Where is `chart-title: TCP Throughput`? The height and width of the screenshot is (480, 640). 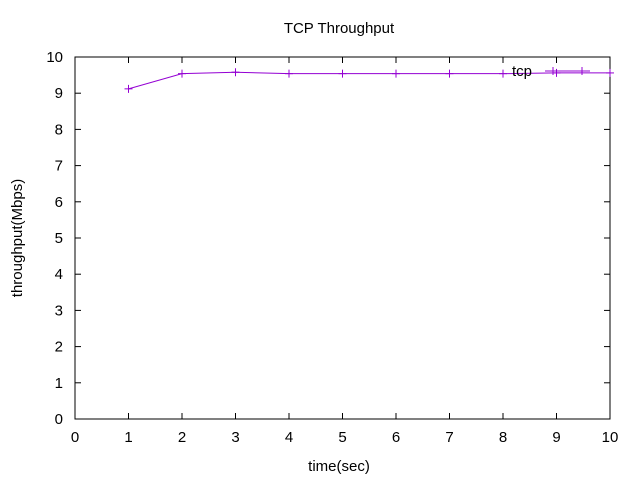
chart-title: TCP Throughput is located at coordinates (339, 28).